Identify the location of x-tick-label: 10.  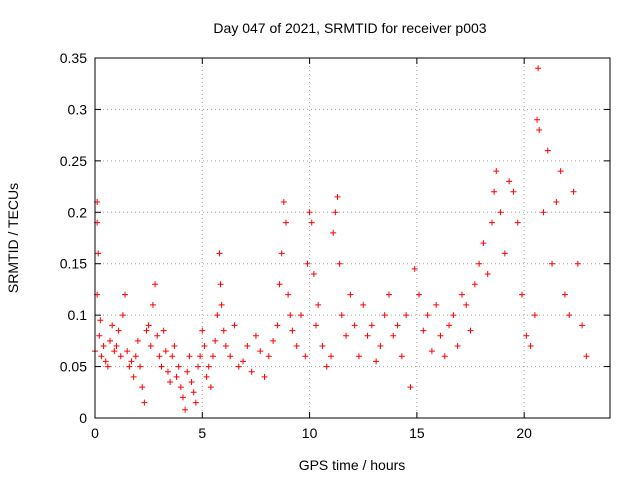
(310, 433).